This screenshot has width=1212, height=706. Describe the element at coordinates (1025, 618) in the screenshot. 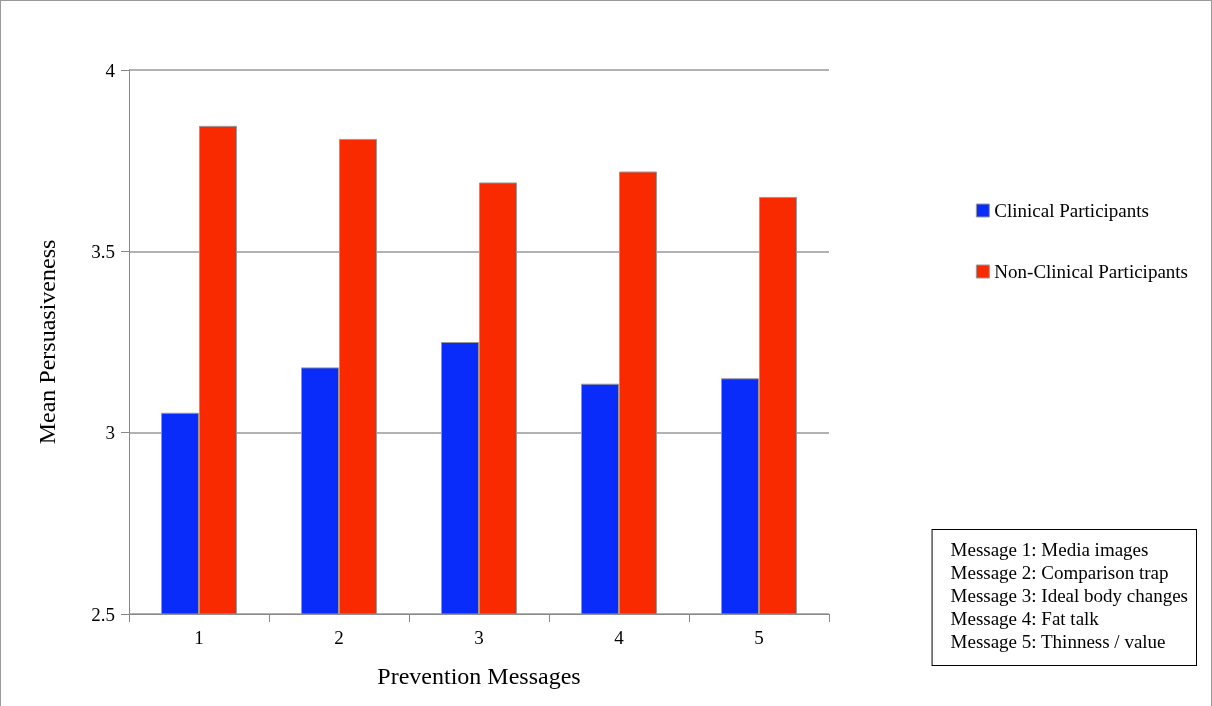

I see `text: Message 4: Fat talk` at that location.